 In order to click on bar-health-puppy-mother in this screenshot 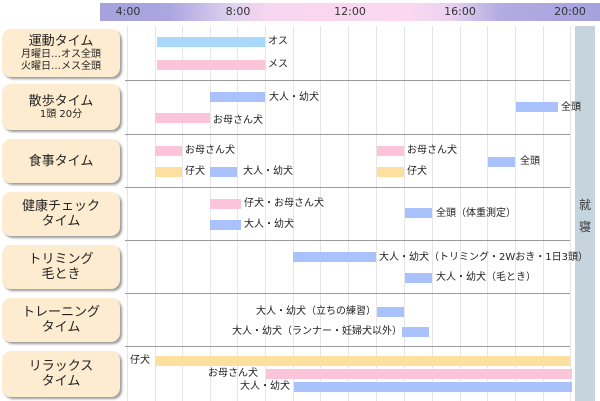, I will do `click(225, 204)`.